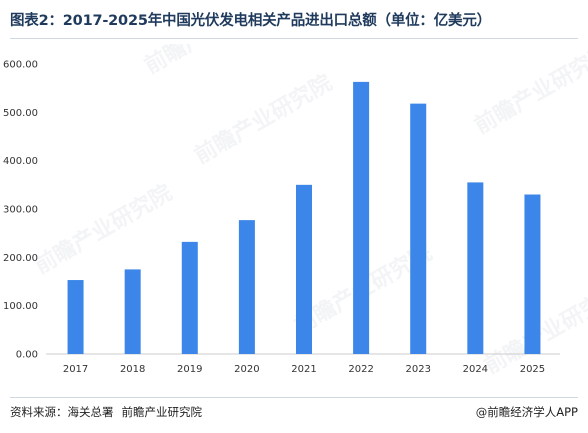 Image resolution: width=588 pixels, height=433 pixels. I want to click on bar-2018, so click(132, 311).